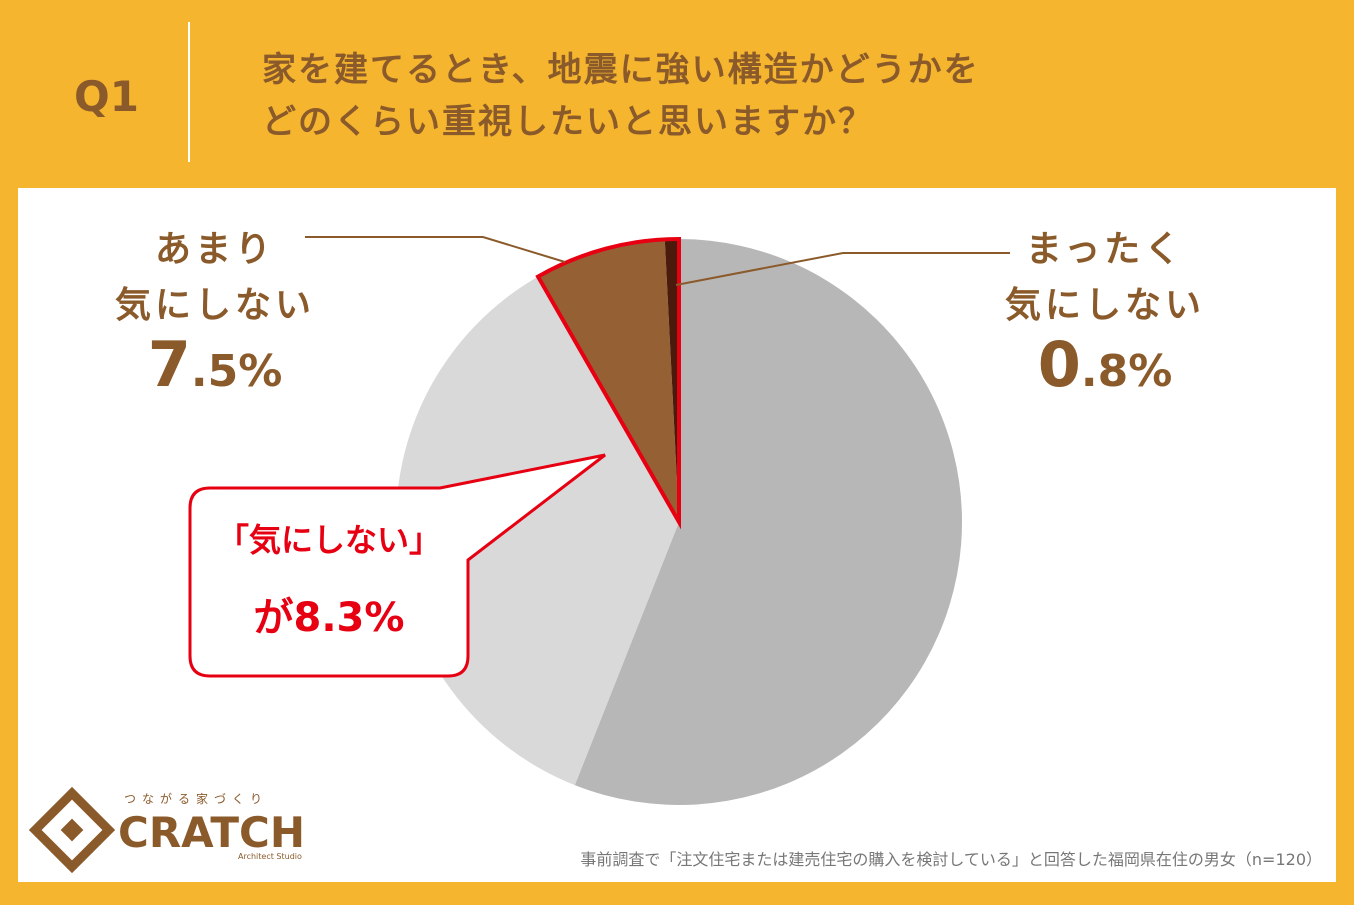 Image resolution: width=1354 pixels, height=905 pixels. I want to click on callout-box, so click(397, 565).